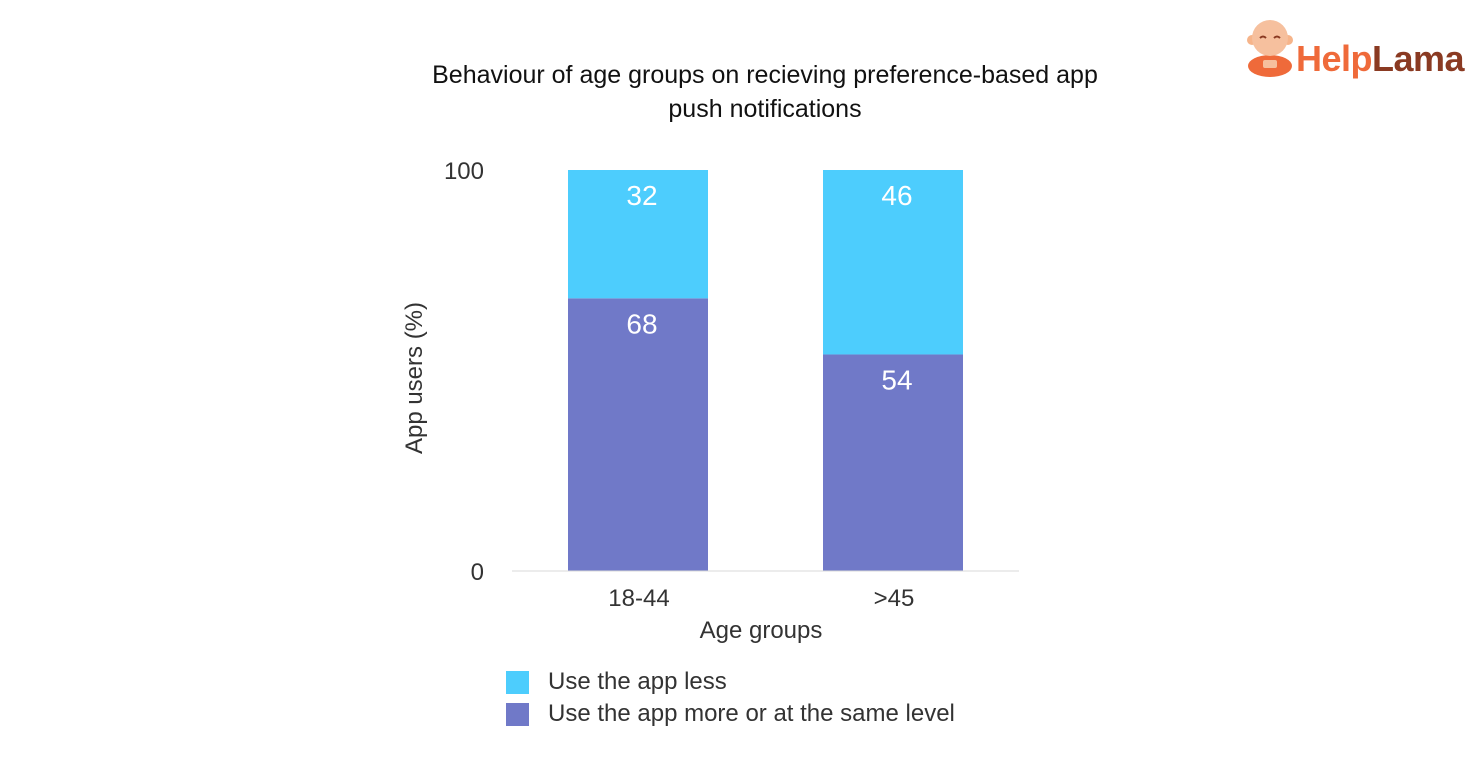  I want to click on legend-swatch-use-less, so click(517, 682).